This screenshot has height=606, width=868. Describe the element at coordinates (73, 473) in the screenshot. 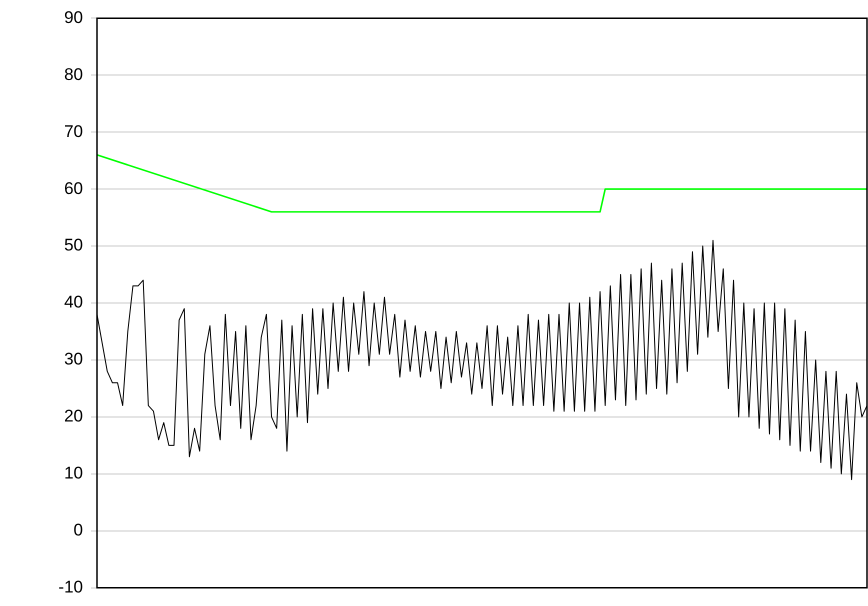

I see `y-tick-label: 10` at that location.